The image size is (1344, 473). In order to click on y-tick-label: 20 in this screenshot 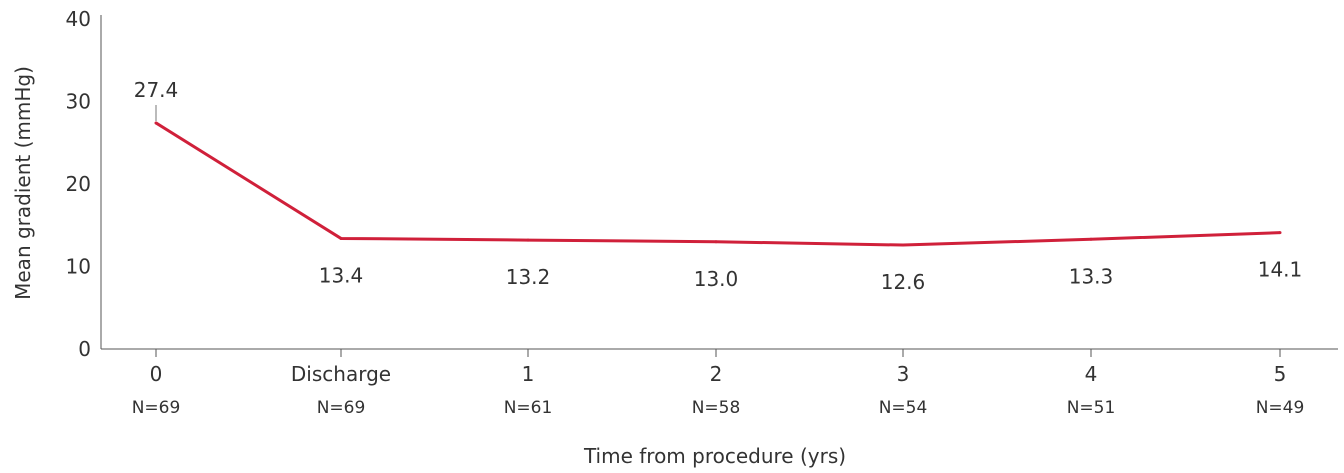, I will do `click(78, 184)`.